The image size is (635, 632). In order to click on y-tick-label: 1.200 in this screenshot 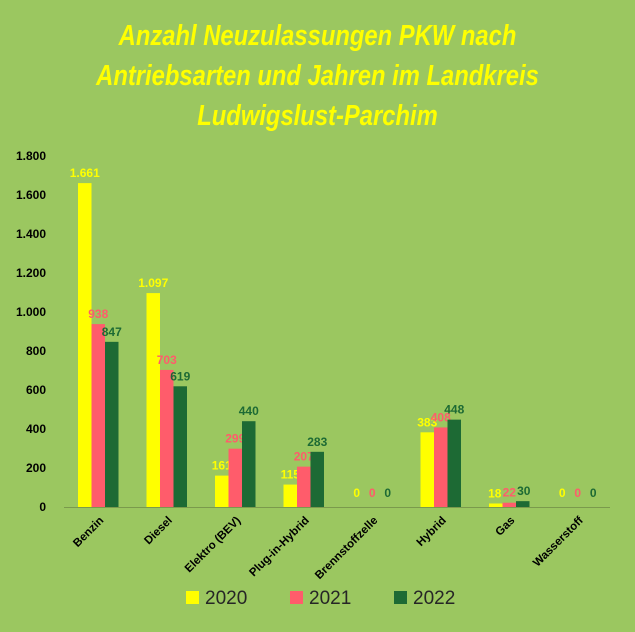, I will do `click(31, 273)`.